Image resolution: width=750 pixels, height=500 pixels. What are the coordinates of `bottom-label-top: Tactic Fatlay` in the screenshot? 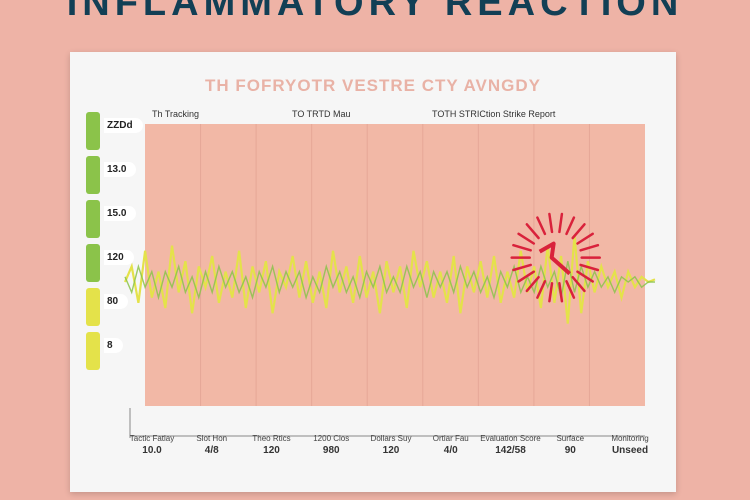 It's located at (152, 438).